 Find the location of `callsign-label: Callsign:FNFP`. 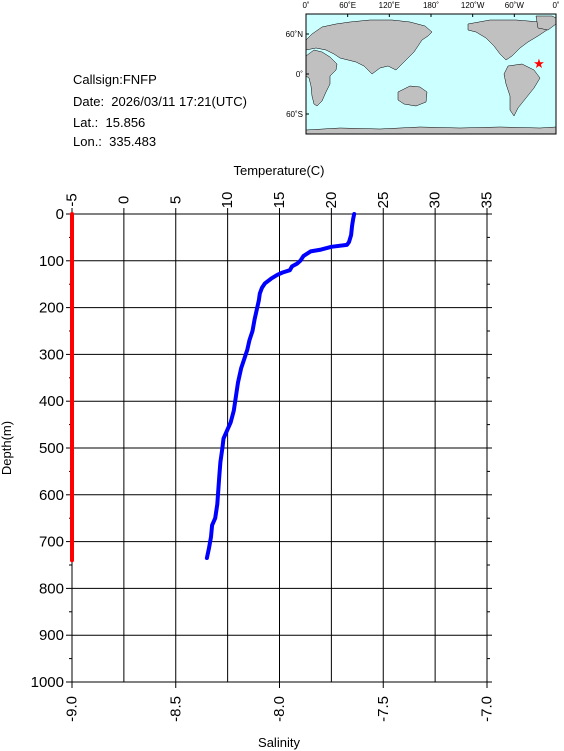

callsign-label: Callsign:FNFP is located at coordinates (115, 79).